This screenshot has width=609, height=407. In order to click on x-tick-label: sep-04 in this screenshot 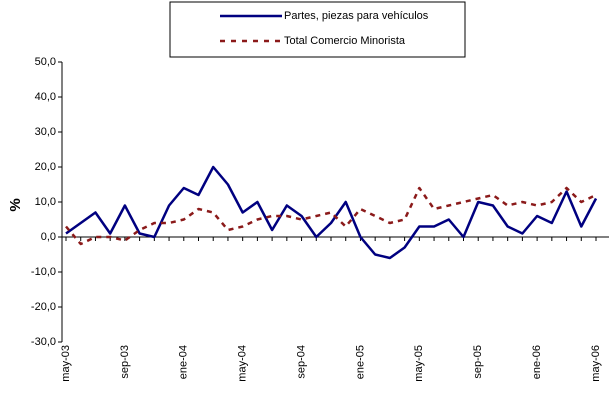, I will do `click(301, 362)`.